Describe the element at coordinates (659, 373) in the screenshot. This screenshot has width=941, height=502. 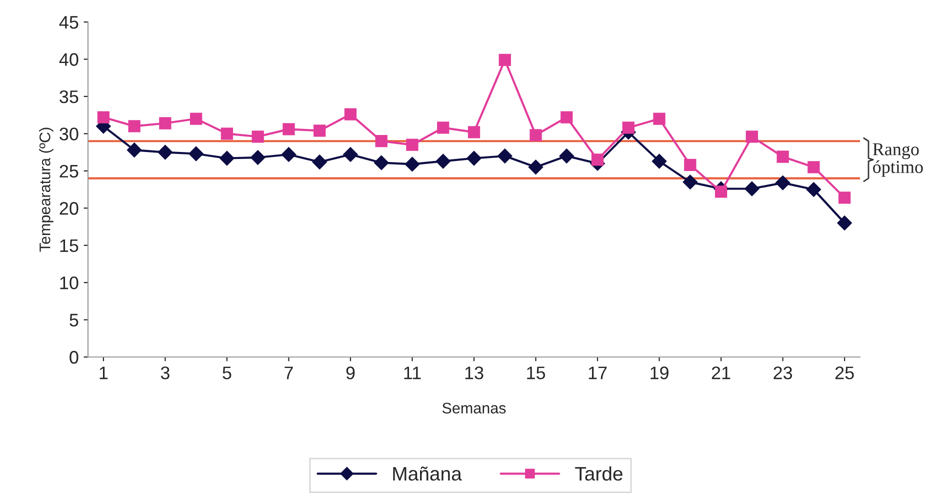
I see `x-tick-label: 19` at that location.